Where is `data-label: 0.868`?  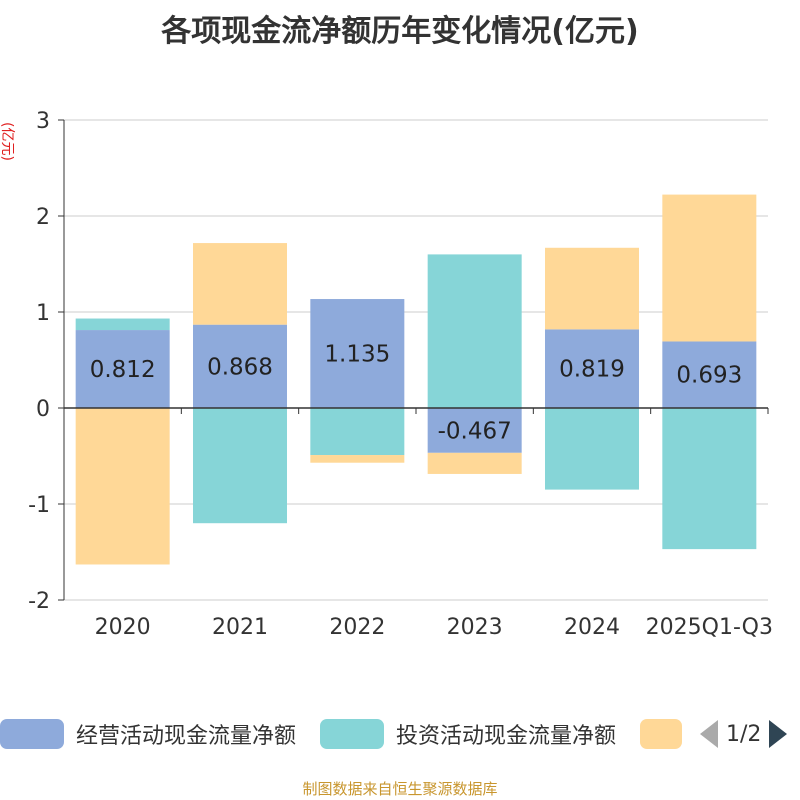
data-label: 0.868 is located at coordinates (240, 367).